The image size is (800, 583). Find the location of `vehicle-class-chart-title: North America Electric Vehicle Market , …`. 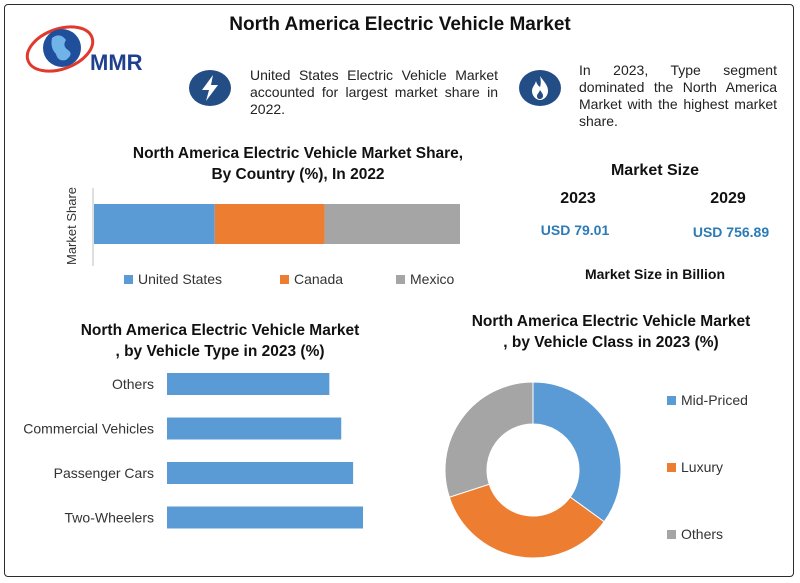

vehicle-class-chart-title: North America Electric Vehicle Market , … is located at coordinates (611, 332).